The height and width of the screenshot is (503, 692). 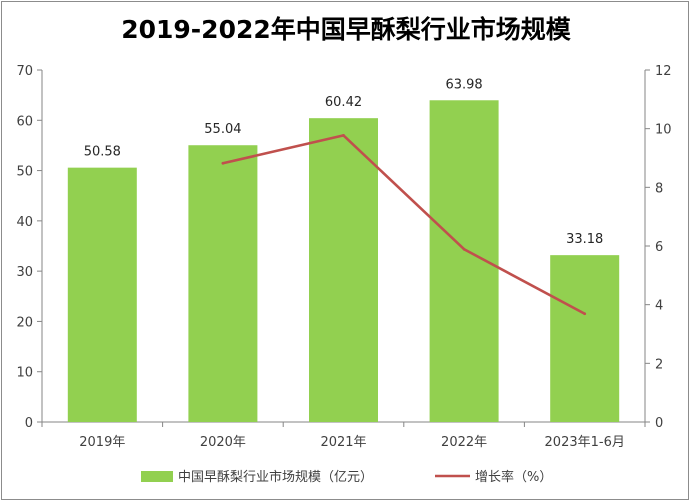 What do you see at coordinates (663, 130) in the screenshot?
I see `right-tick-label: 10` at bounding box center [663, 130].